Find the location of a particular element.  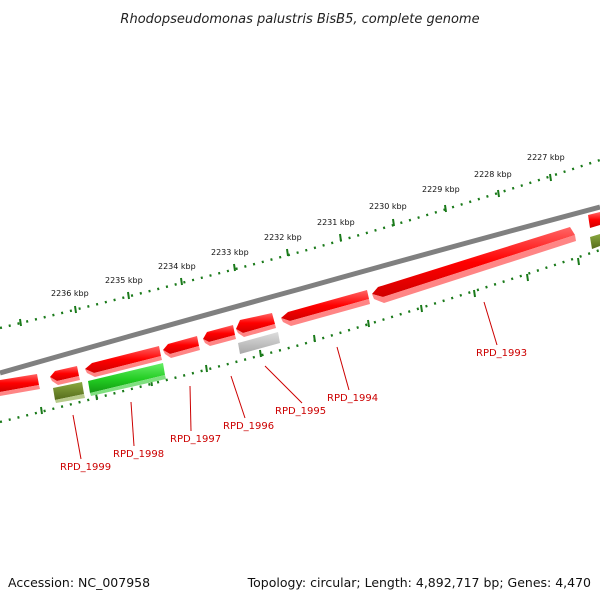

label-rpd-1999: RPD_1999 is located at coordinates (85, 467).